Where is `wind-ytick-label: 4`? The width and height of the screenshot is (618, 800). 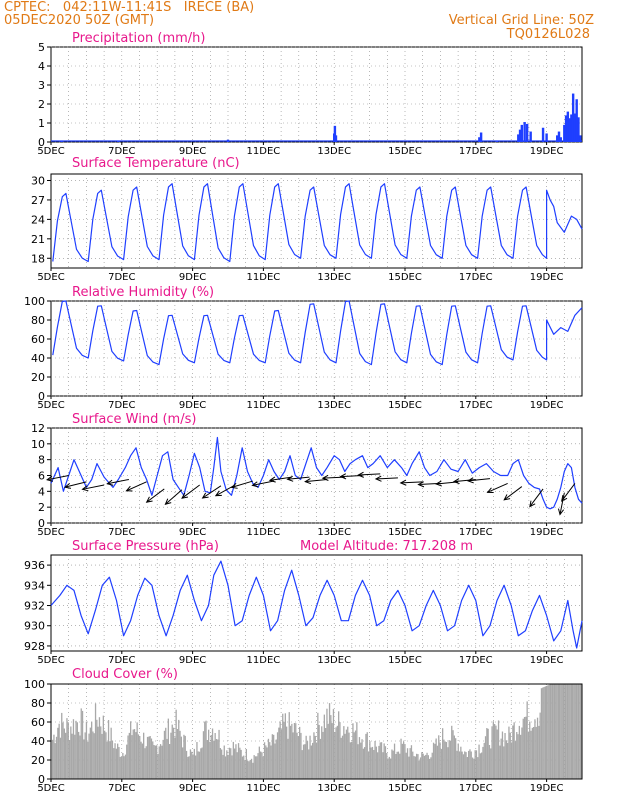 wind-ytick-label: 4 is located at coordinates (41, 491).